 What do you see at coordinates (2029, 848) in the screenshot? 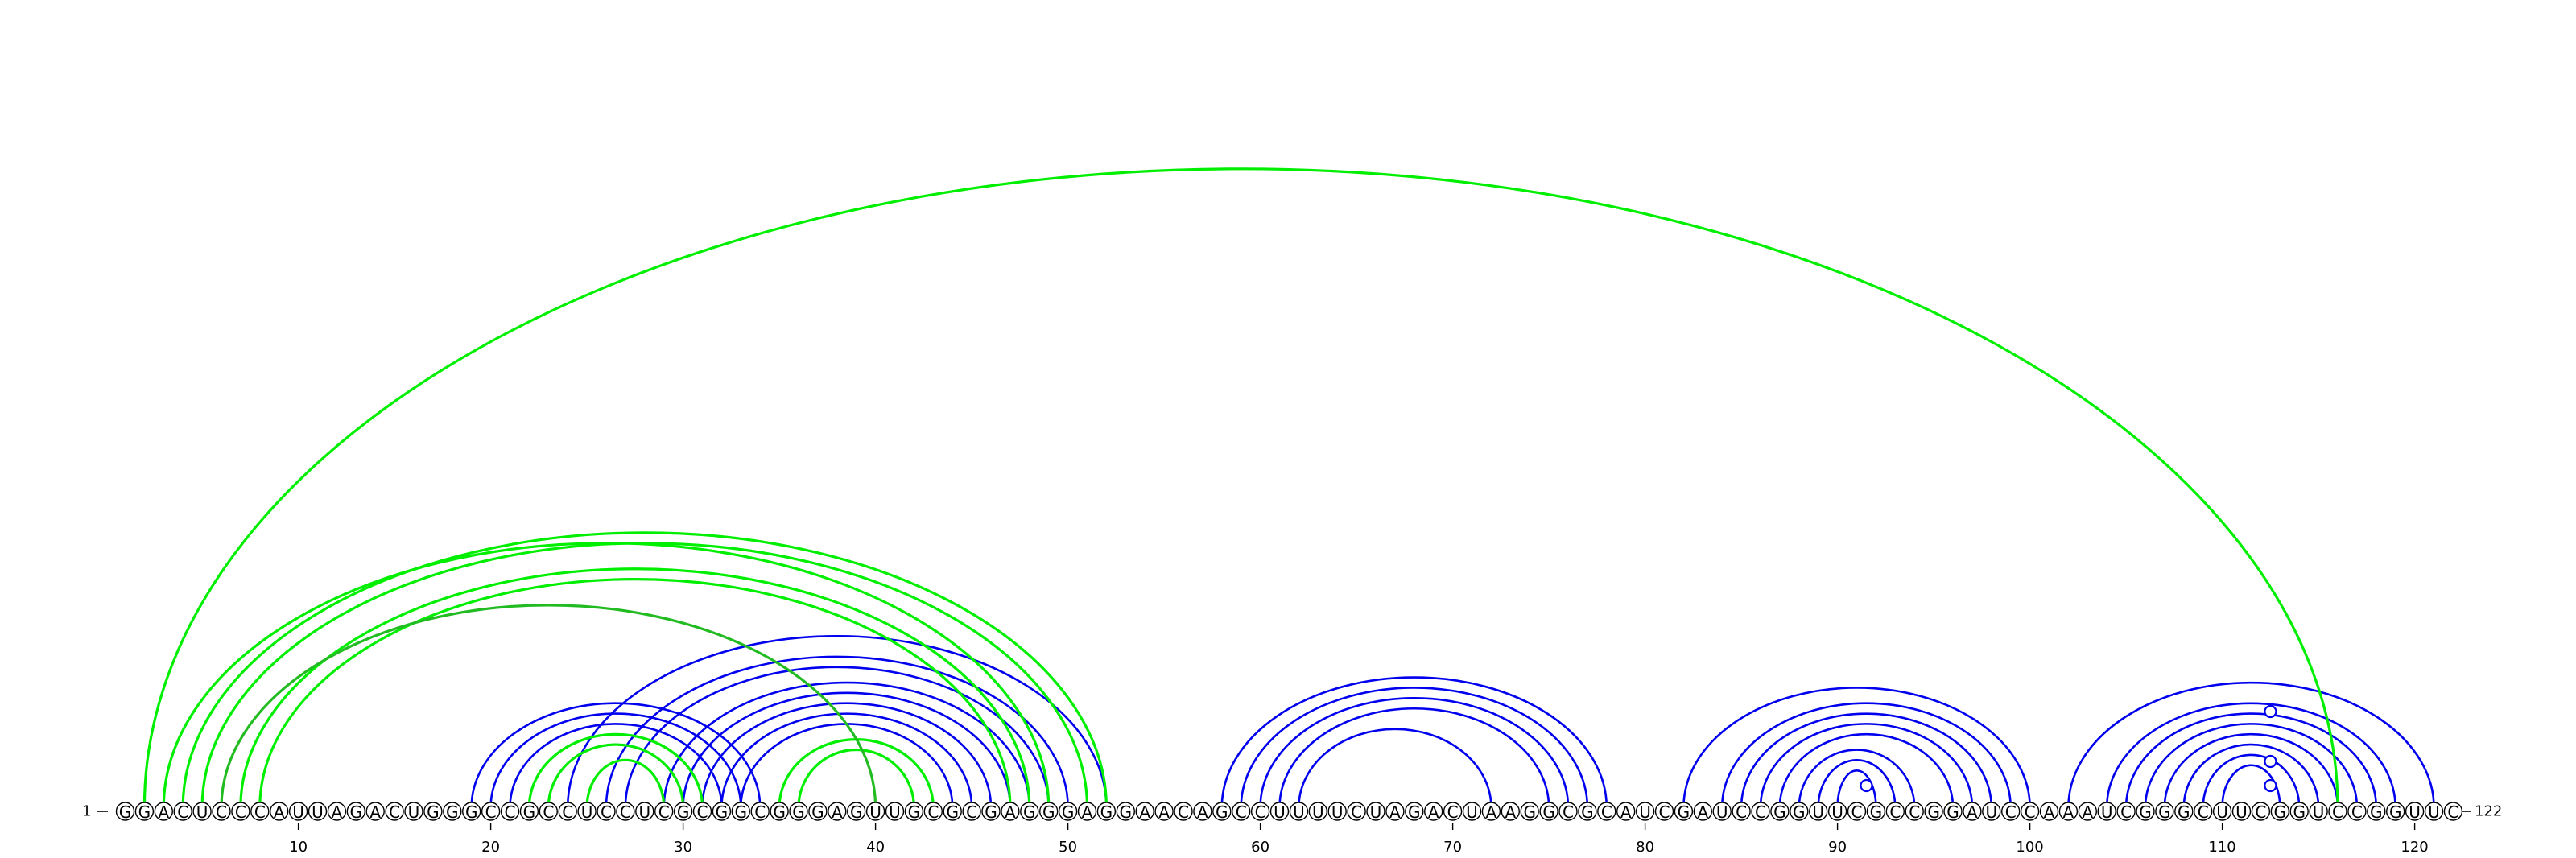
I see `tick-label: 100` at bounding box center [2029, 848].